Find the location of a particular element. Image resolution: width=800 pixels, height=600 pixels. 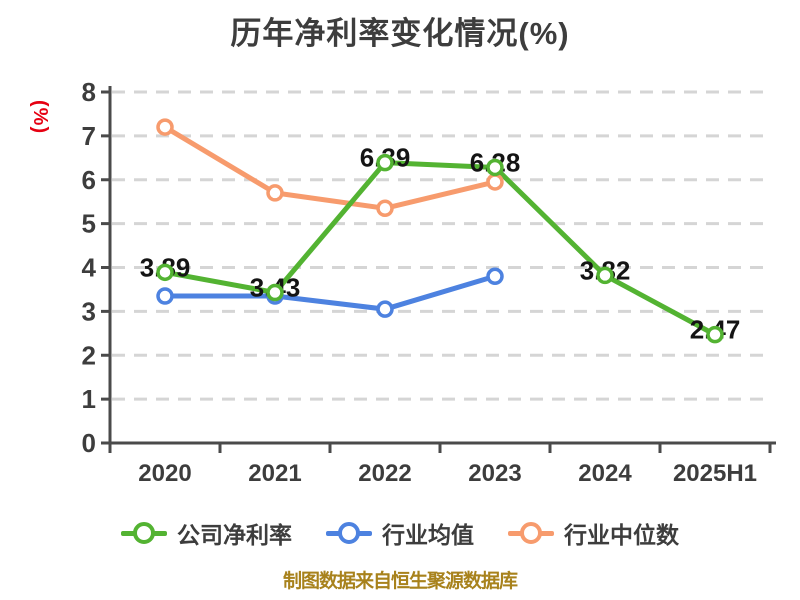

legend-item-company: 公司净利率 is located at coordinates (206, 533).